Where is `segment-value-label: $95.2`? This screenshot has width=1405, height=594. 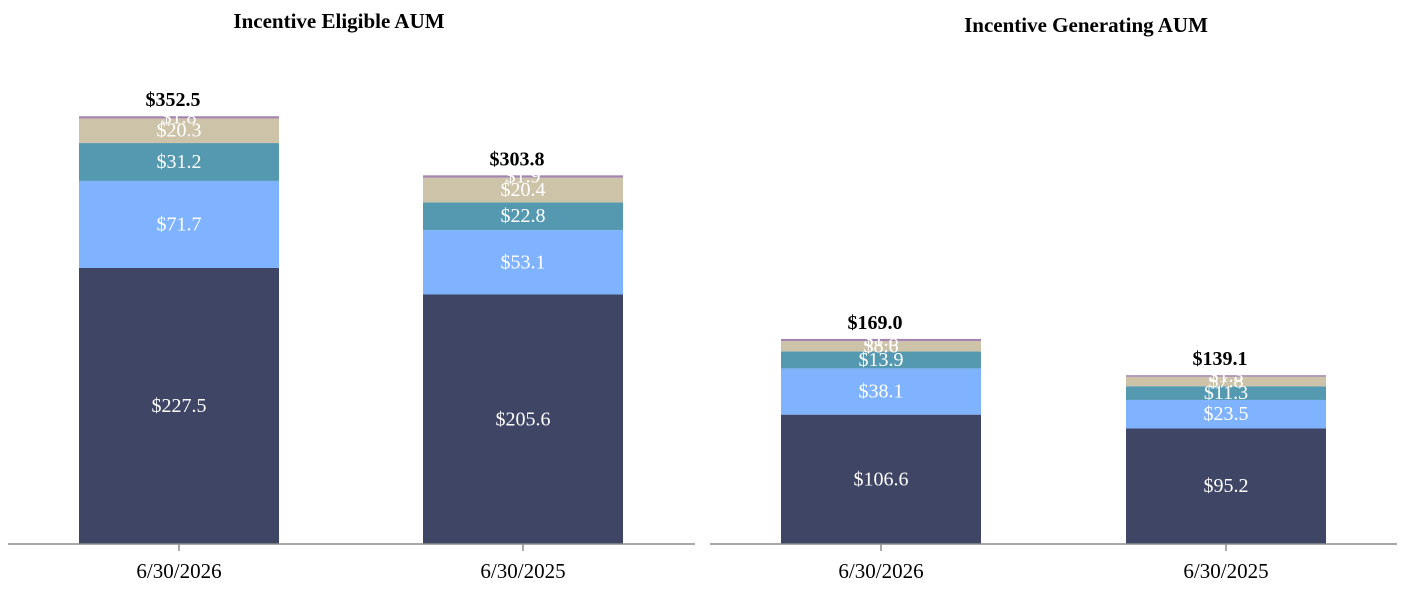
segment-value-label: $95.2 is located at coordinates (1226, 486).